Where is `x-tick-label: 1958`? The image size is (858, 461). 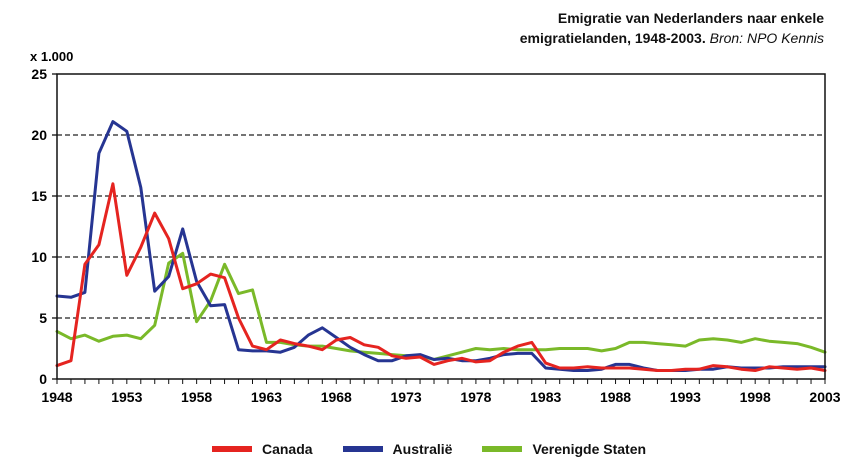 x-tick-label: 1958 is located at coordinates (196, 397).